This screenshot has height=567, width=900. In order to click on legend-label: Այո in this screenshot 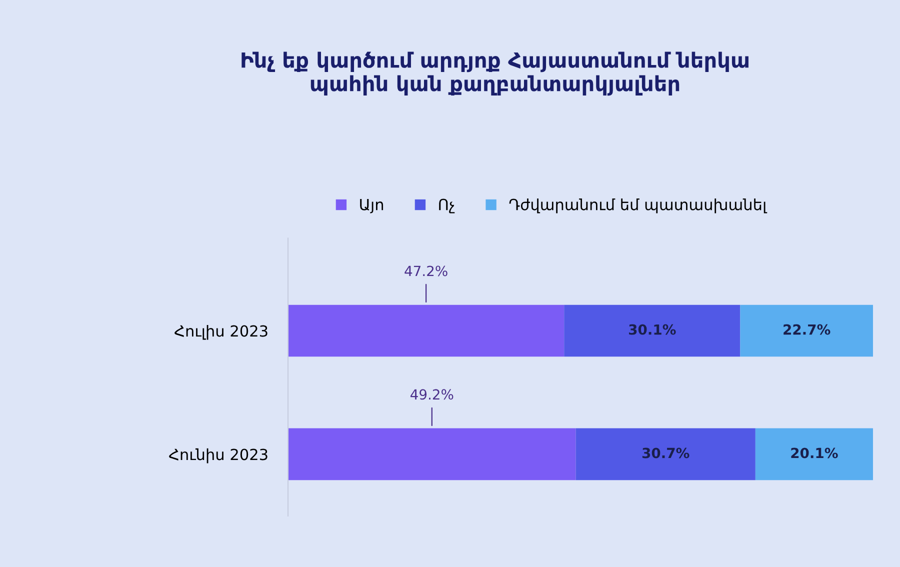, I will do `click(372, 206)`.